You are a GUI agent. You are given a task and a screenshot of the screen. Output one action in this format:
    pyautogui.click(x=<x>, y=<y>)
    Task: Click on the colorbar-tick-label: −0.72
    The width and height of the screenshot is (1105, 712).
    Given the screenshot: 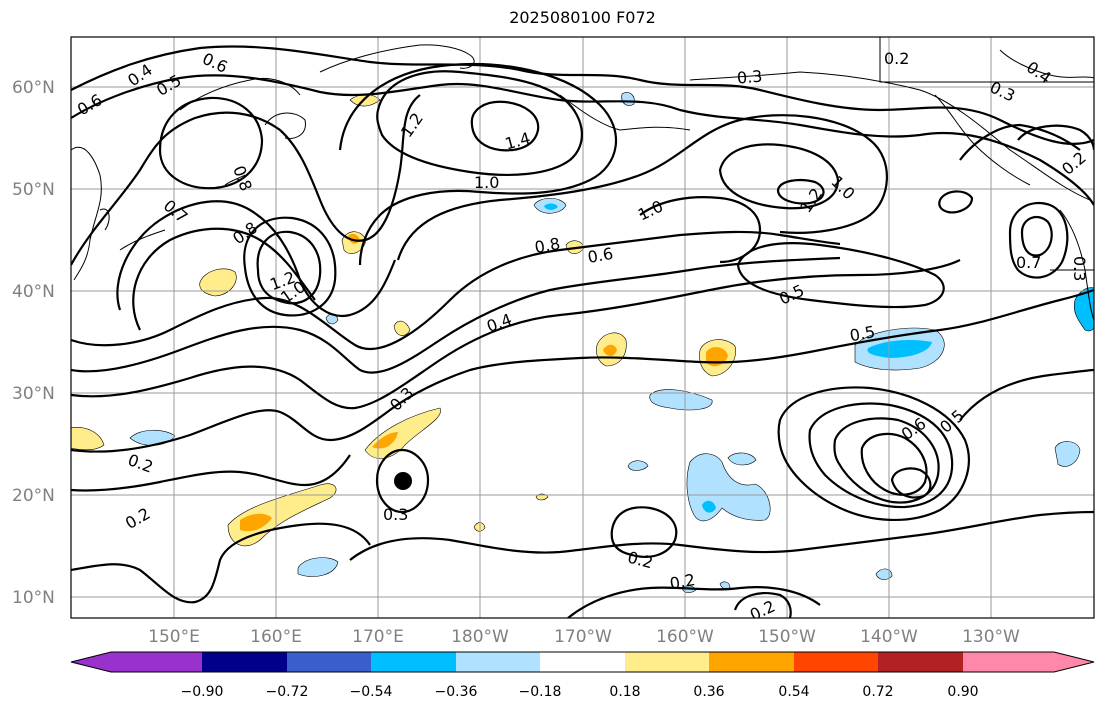 What is the action you would take?
    pyautogui.click(x=287, y=692)
    